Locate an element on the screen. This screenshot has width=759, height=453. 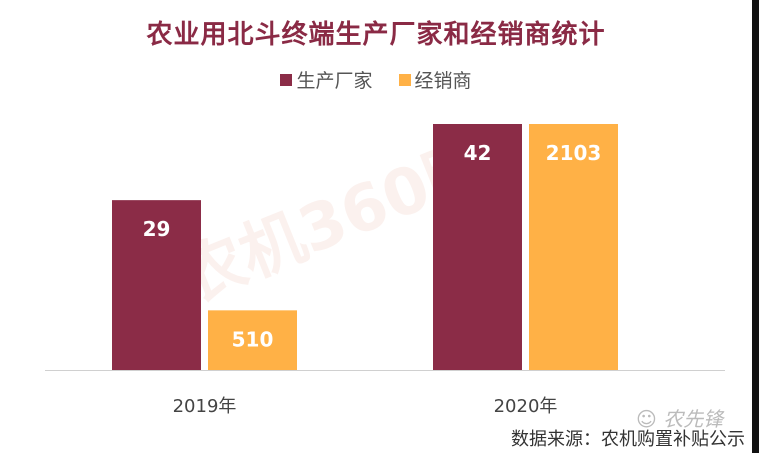
data-label: 510 is located at coordinates (253, 339).